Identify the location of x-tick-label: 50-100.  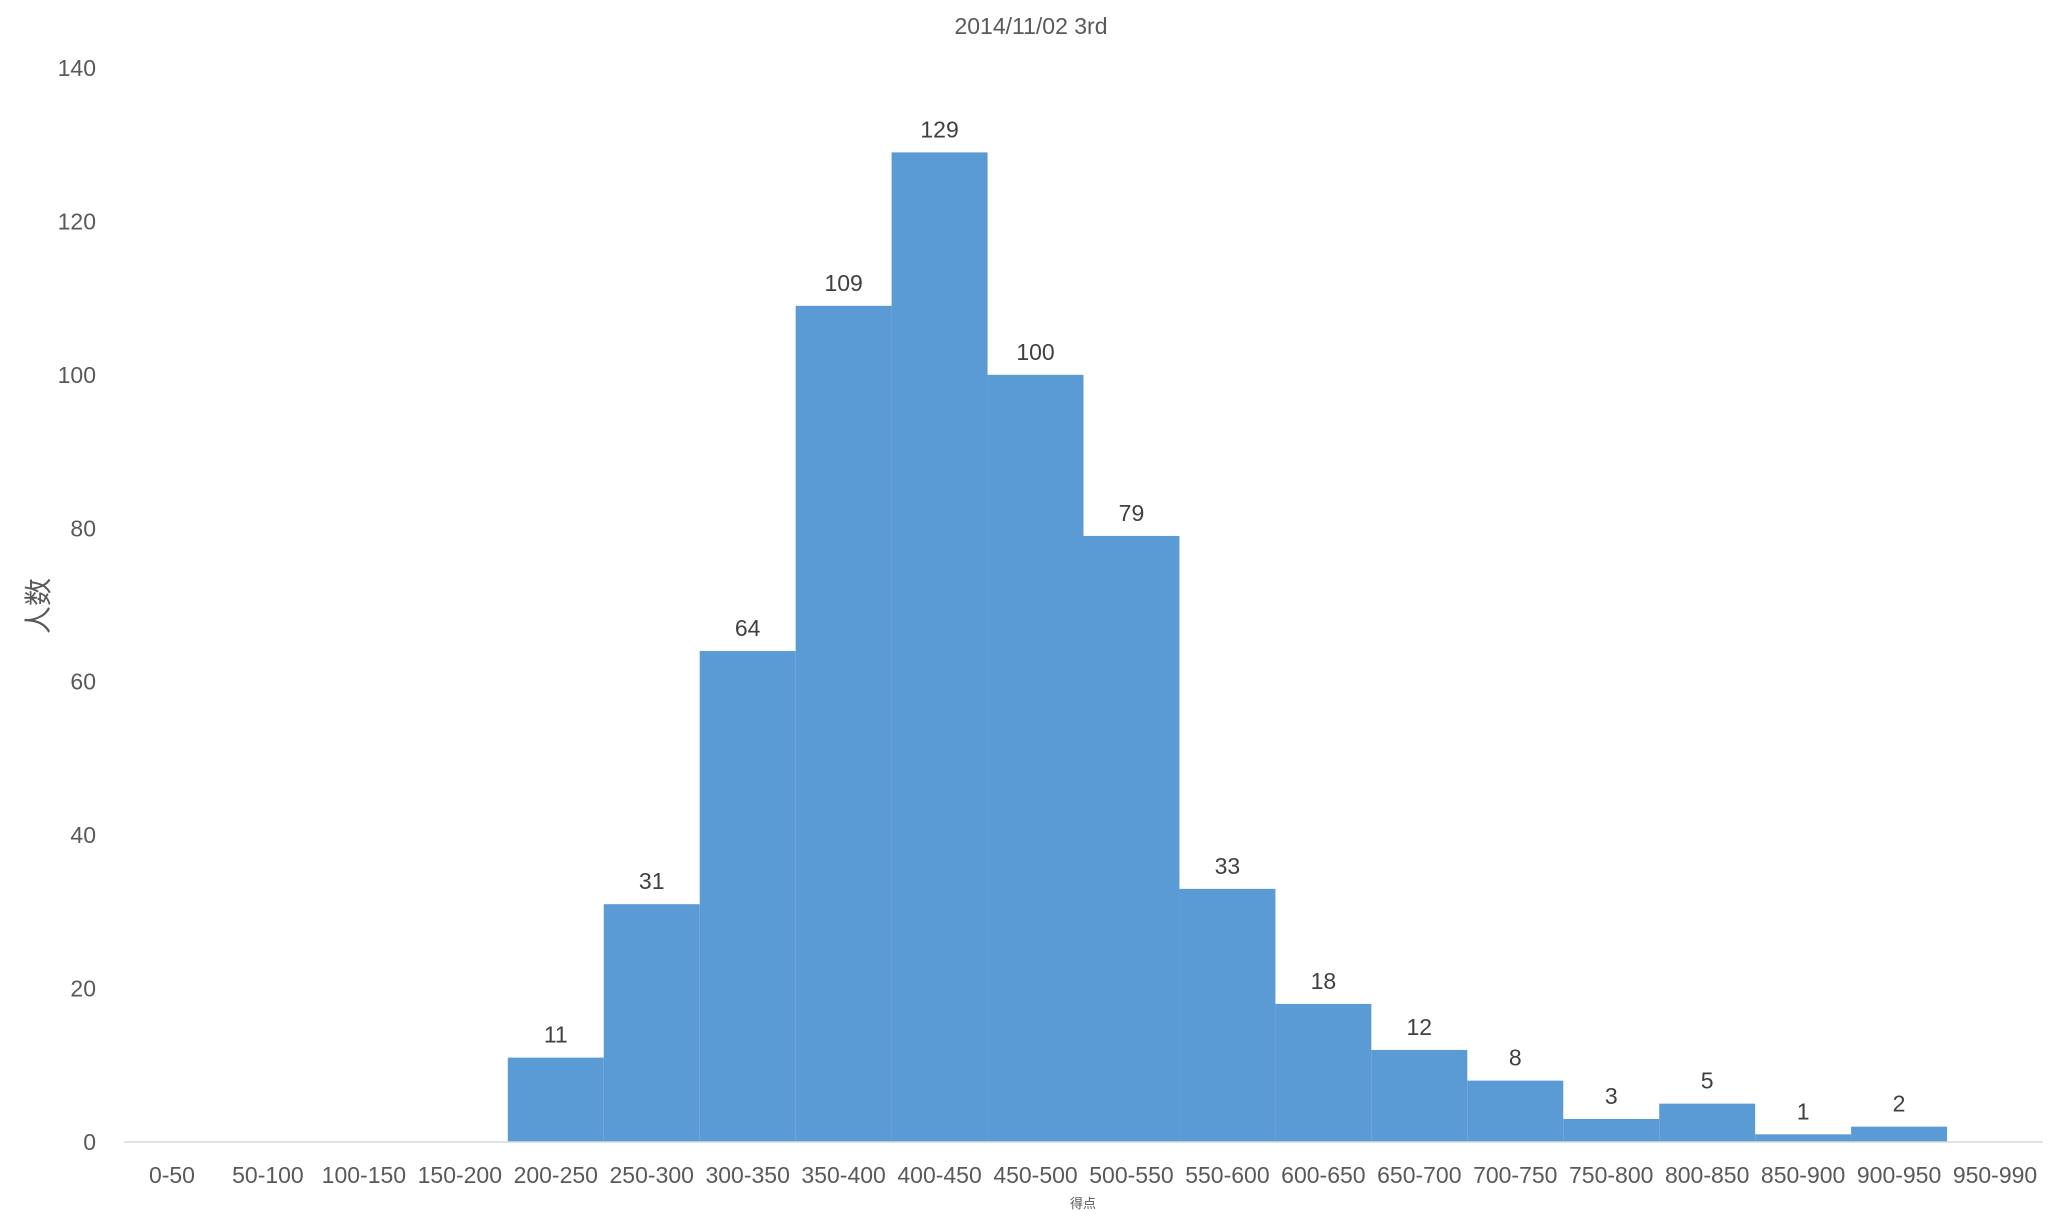
(268, 1175).